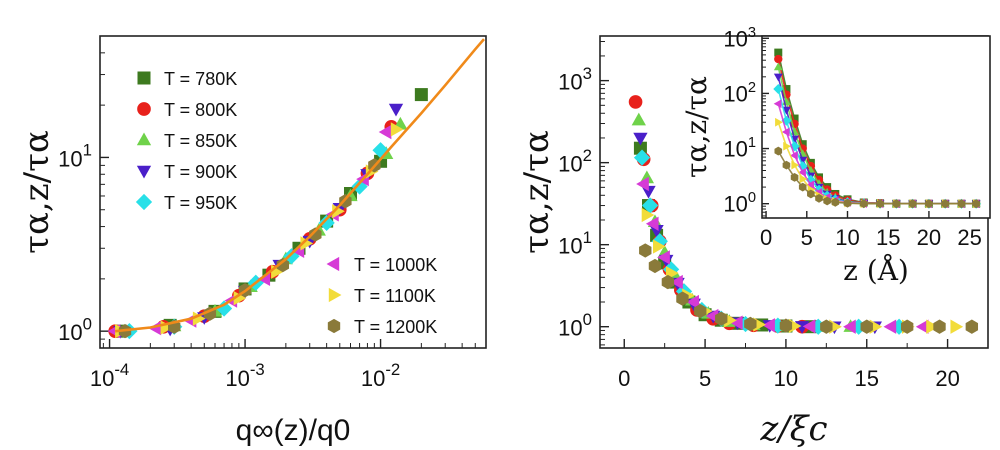  I want to click on legend-label: T = 780K, so click(200, 79).